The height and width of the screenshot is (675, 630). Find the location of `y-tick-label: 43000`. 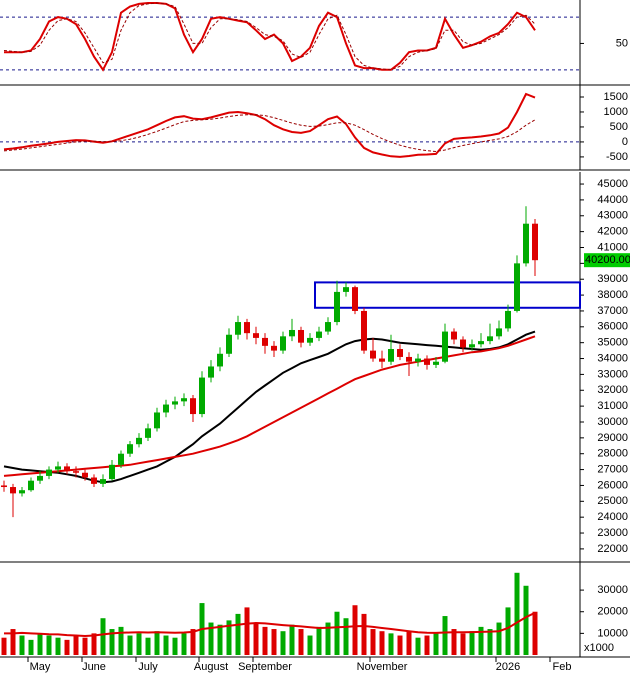

y-tick-label: 43000 is located at coordinates (612, 216).